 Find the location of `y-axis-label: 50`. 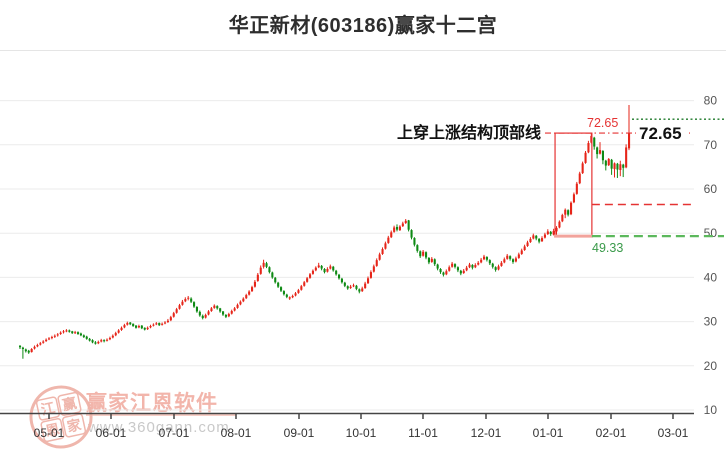

y-axis-label: 50 is located at coordinates (711, 233).